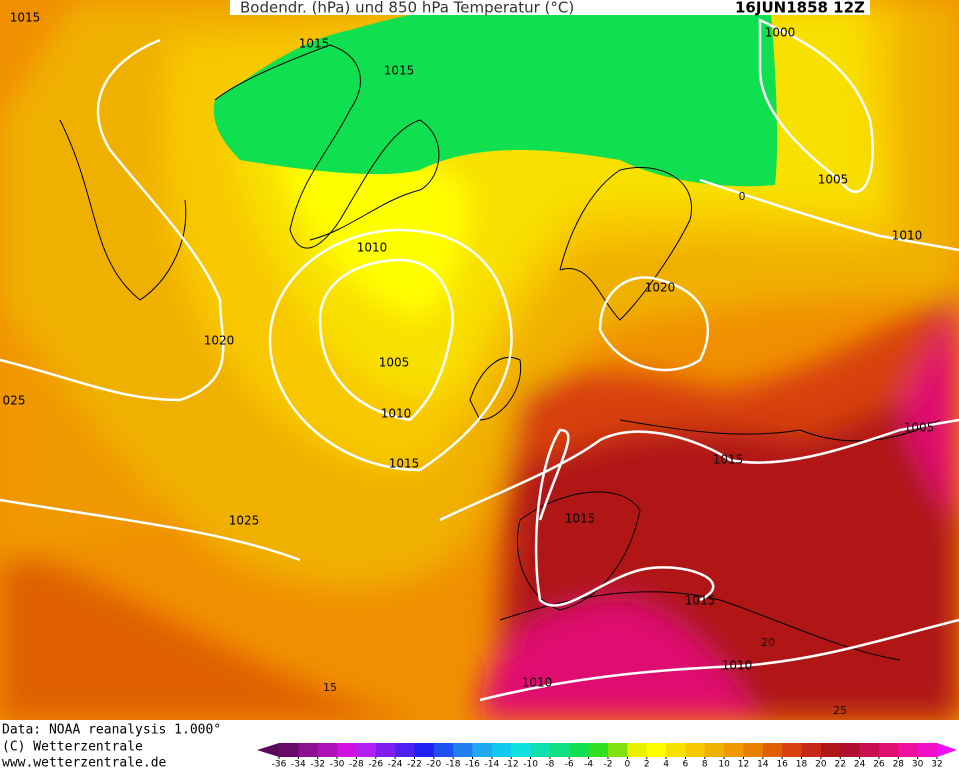  Describe the element at coordinates (918, 765) in the screenshot. I see `colorbar-tick-label: 30` at that location.